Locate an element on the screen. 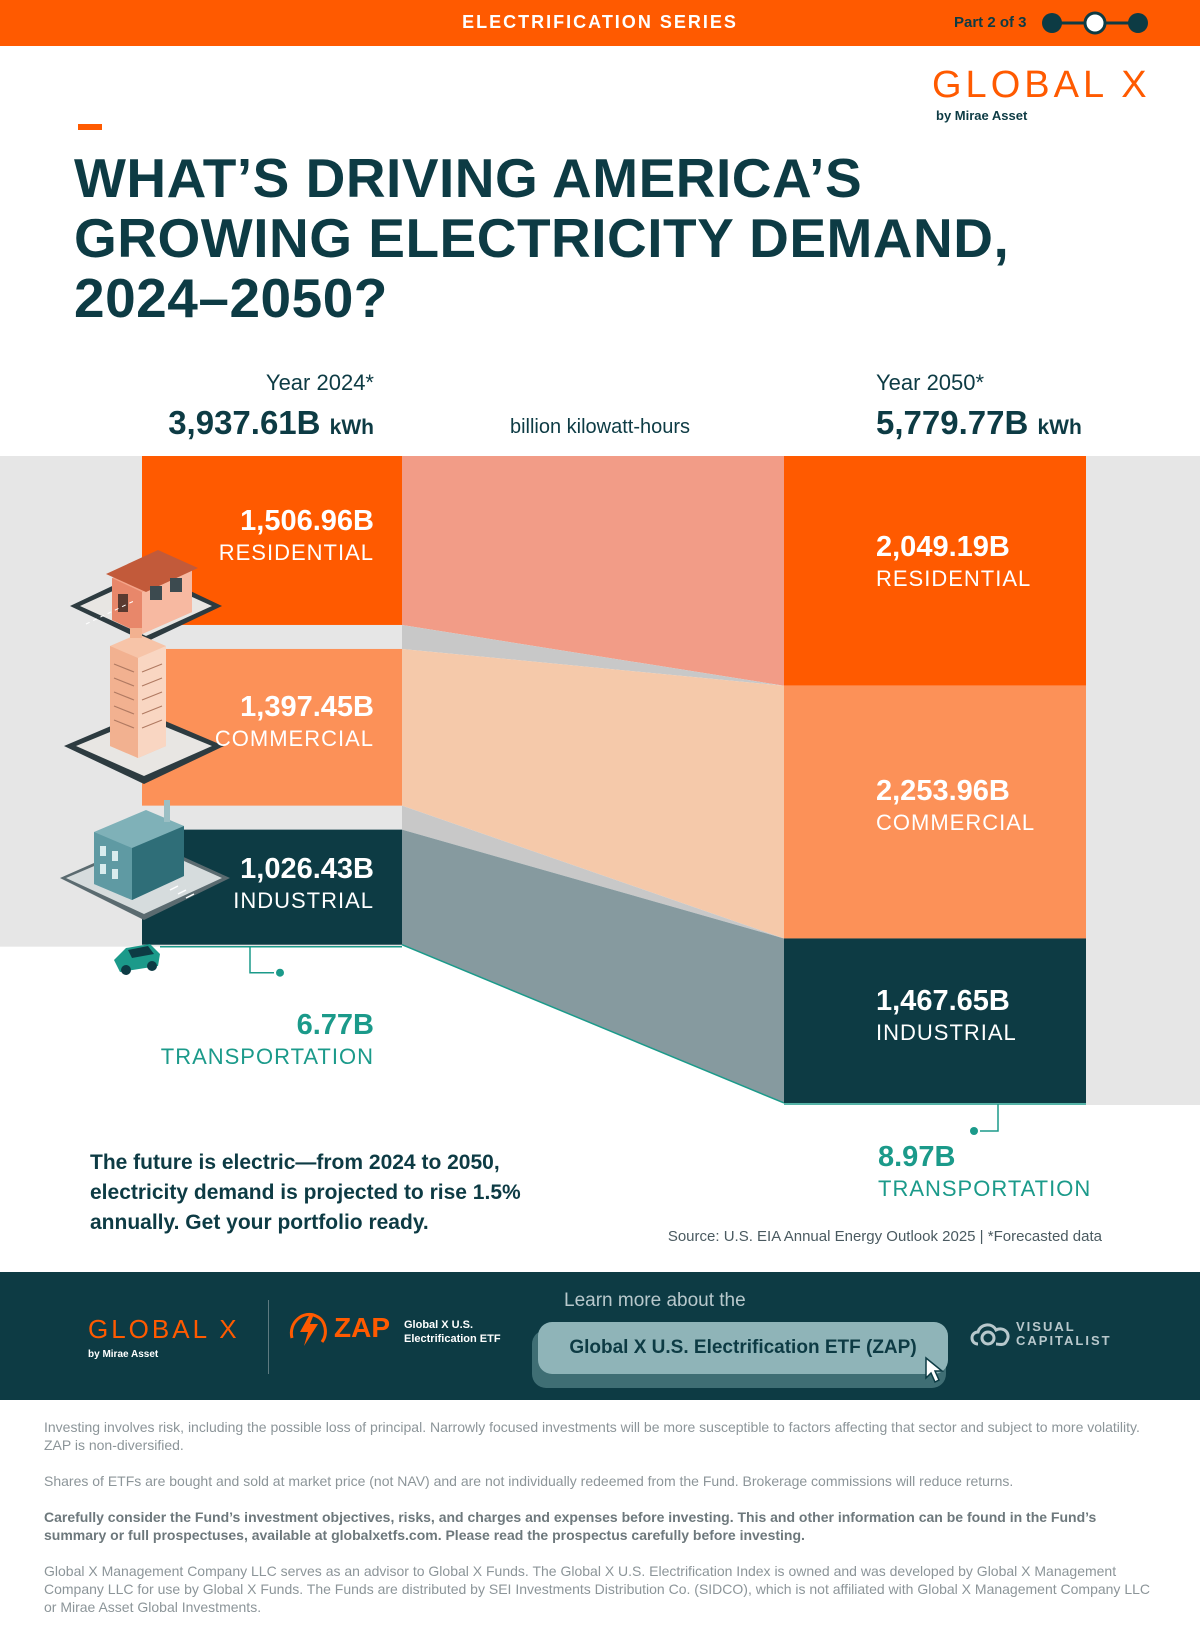 The image size is (1200, 1635). learn-more-label: Learn more about the is located at coordinates (655, 1300).